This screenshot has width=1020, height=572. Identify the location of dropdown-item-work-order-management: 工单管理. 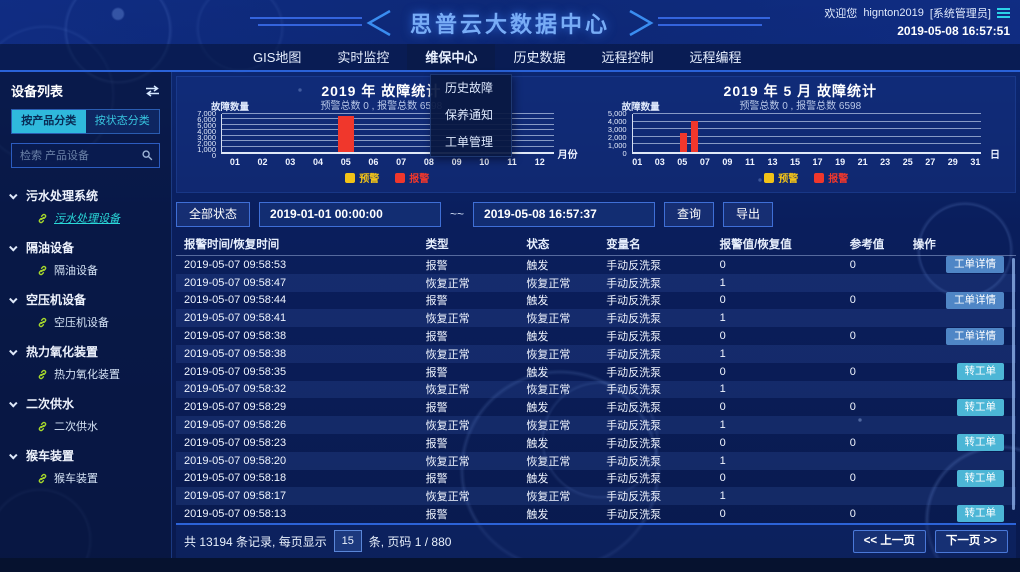
(469, 142).